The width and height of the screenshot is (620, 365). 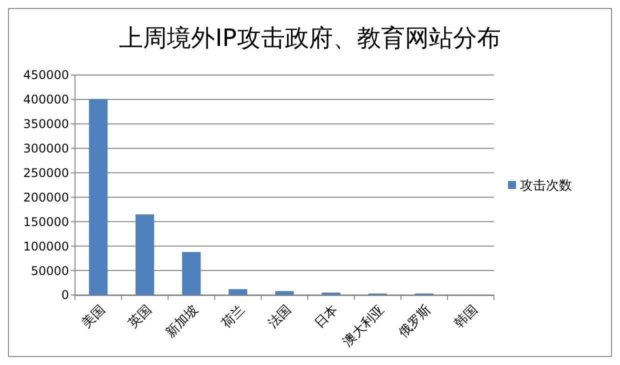 I want to click on chart-title: 上周境外IP攻击政府、教育网站分布, so click(x=310, y=38).